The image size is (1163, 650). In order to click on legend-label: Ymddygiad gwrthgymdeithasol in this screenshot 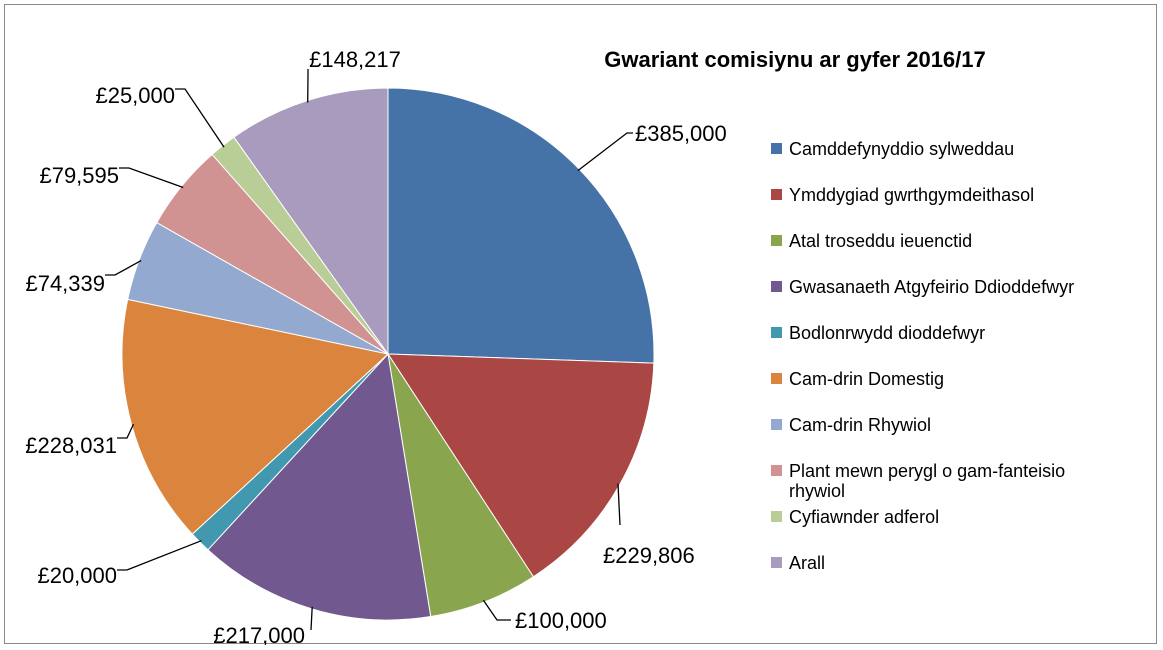, I will do `click(911, 195)`.